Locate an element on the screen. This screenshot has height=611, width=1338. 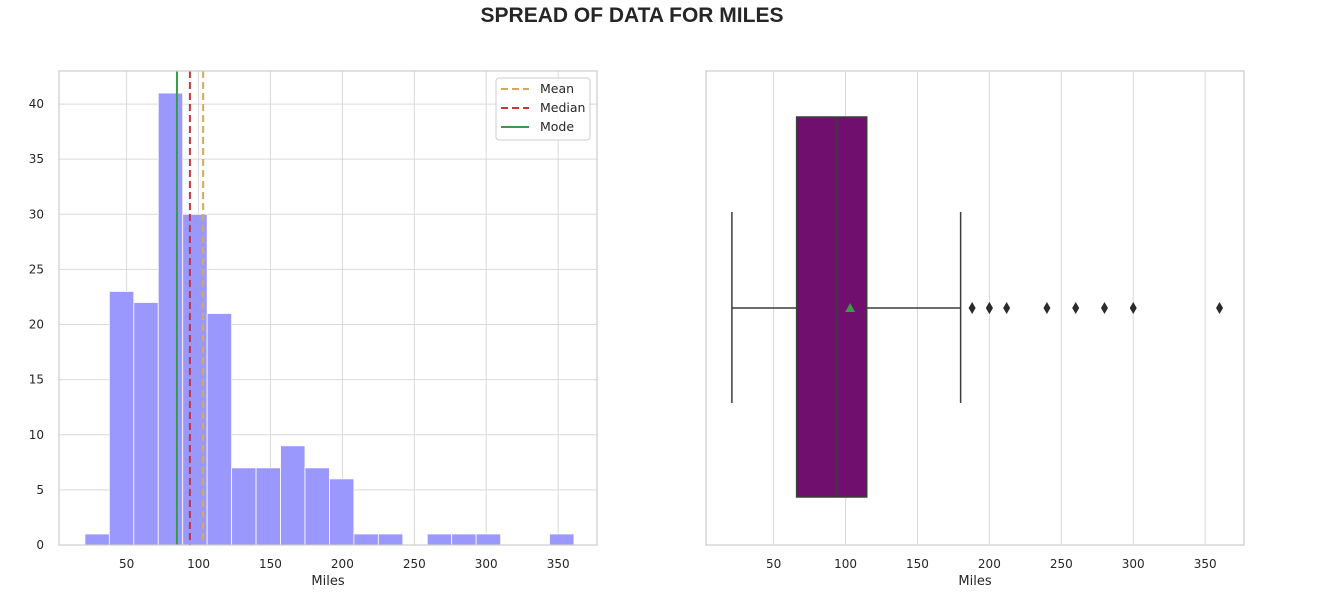
legend: Mean Median Mode is located at coordinates (543, 109).